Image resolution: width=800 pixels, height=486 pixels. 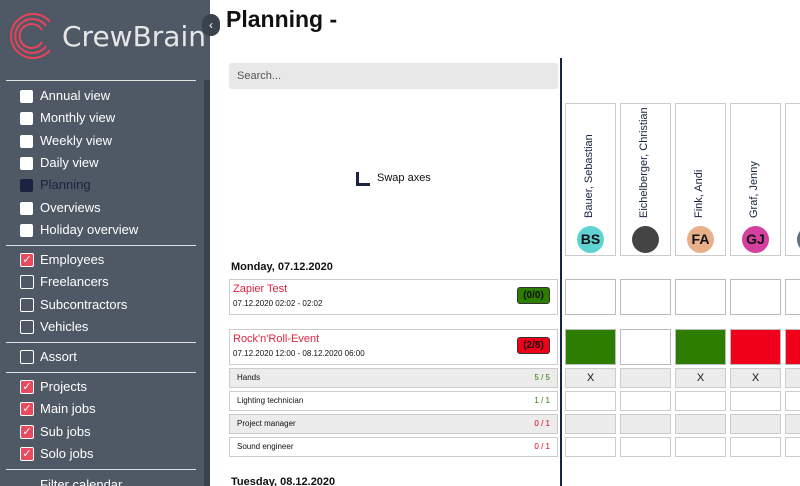 I want to click on event-title: Rock'n'Roll-Event, so click(x=276, y=339).